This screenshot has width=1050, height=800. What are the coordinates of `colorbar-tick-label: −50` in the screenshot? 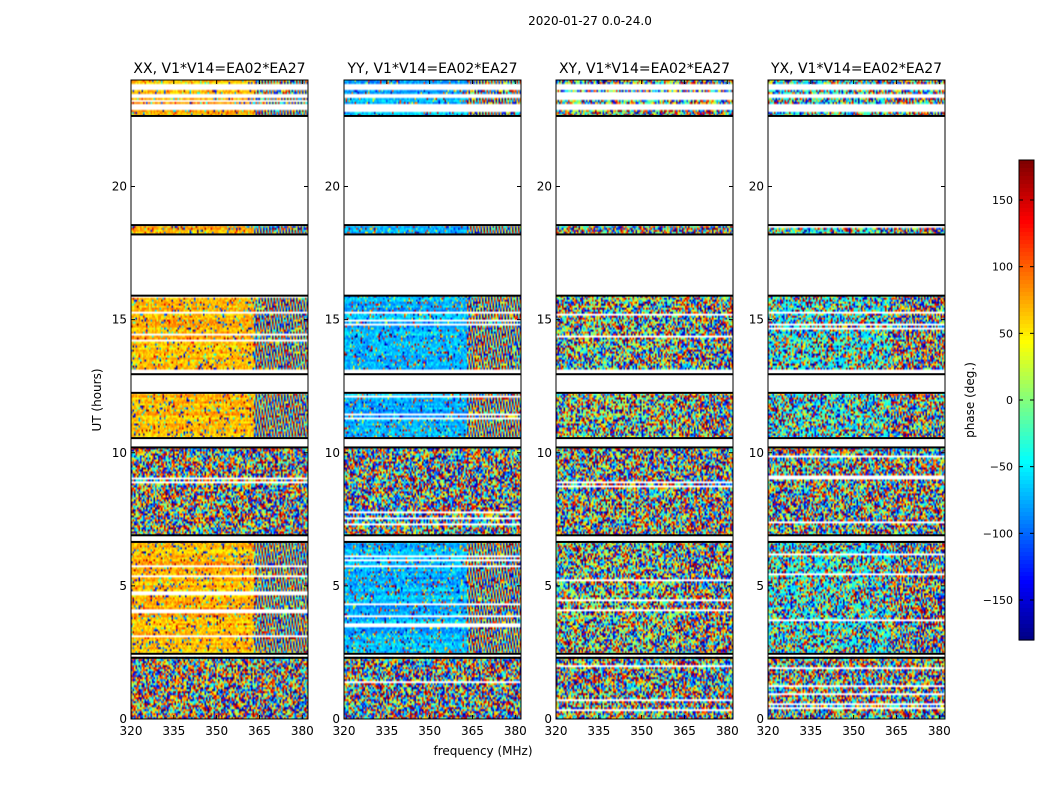 It's located at (1001, 467).